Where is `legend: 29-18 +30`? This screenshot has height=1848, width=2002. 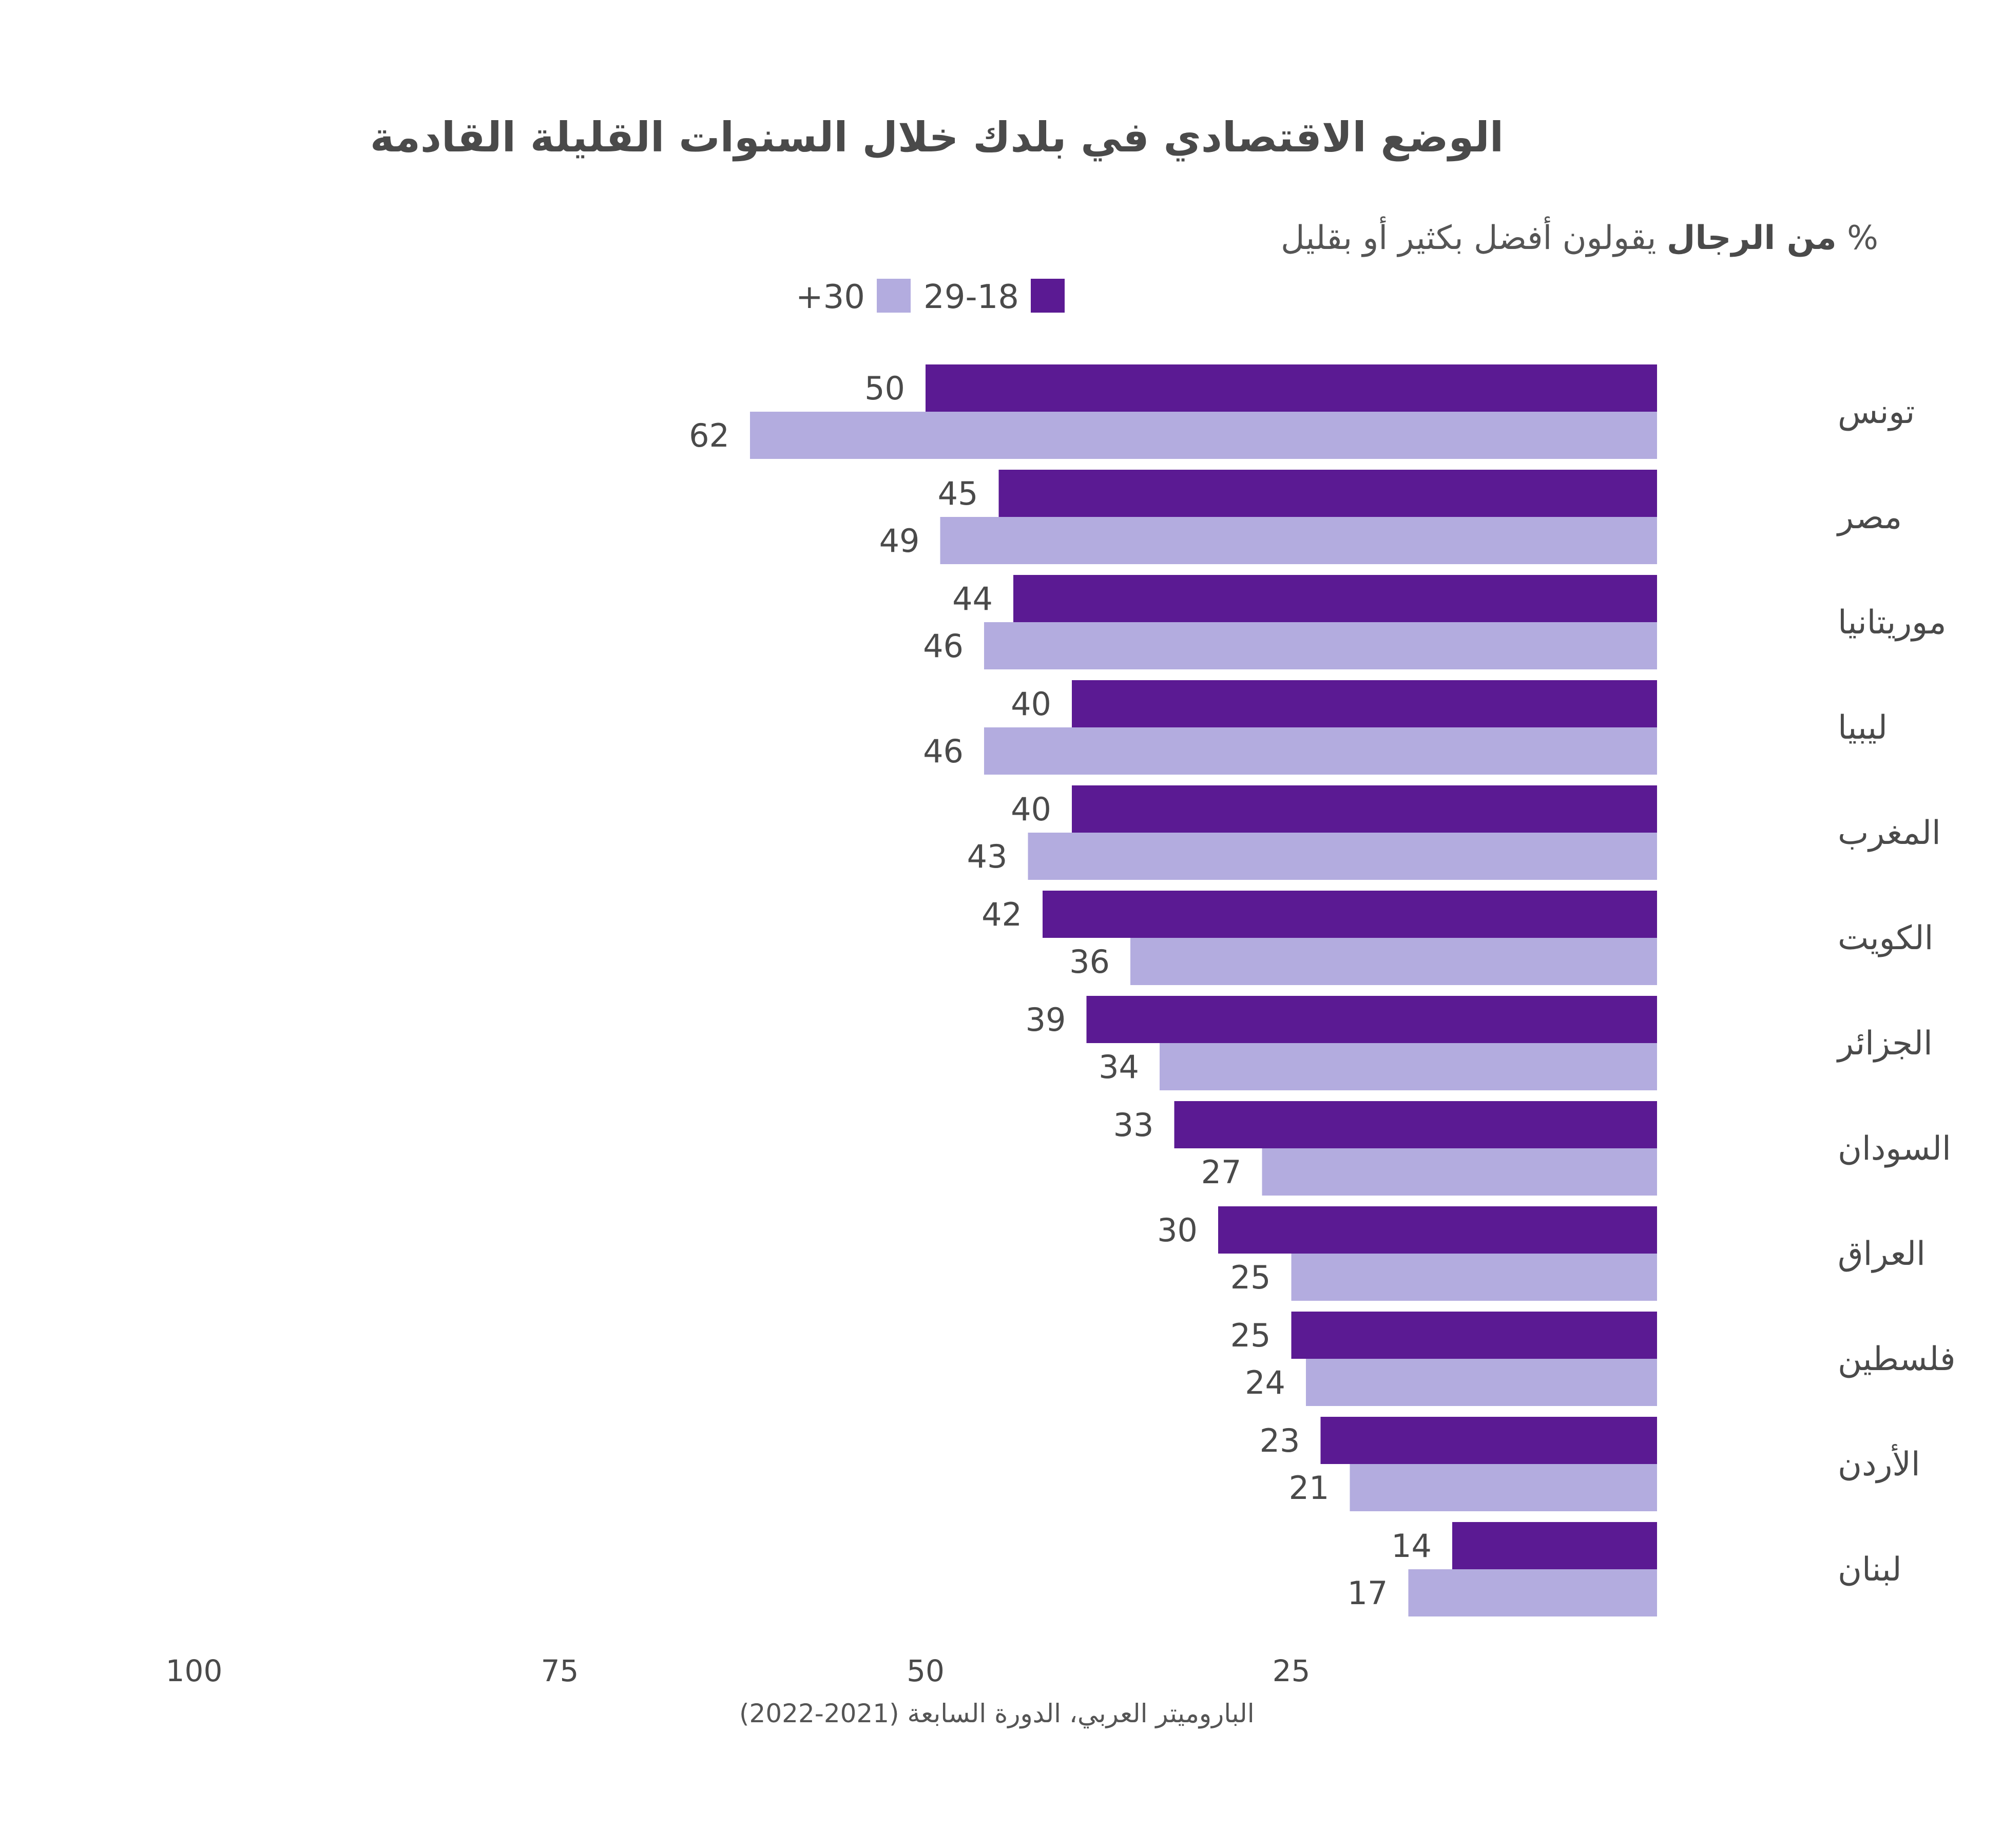 legend: 29-18 +30 is located at coordinates (930, 297).